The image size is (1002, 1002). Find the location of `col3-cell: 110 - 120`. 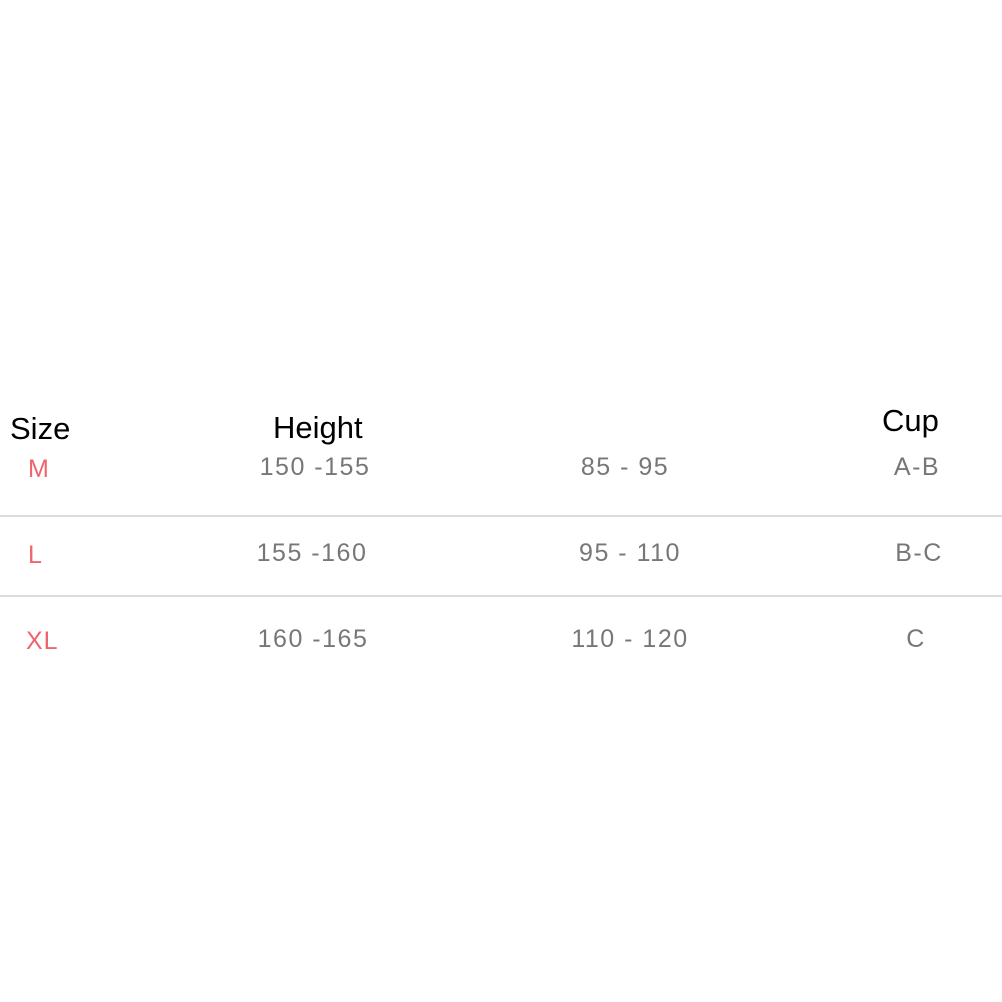

col3-cell: 110 - 120 is located at coordinates (630, 639).